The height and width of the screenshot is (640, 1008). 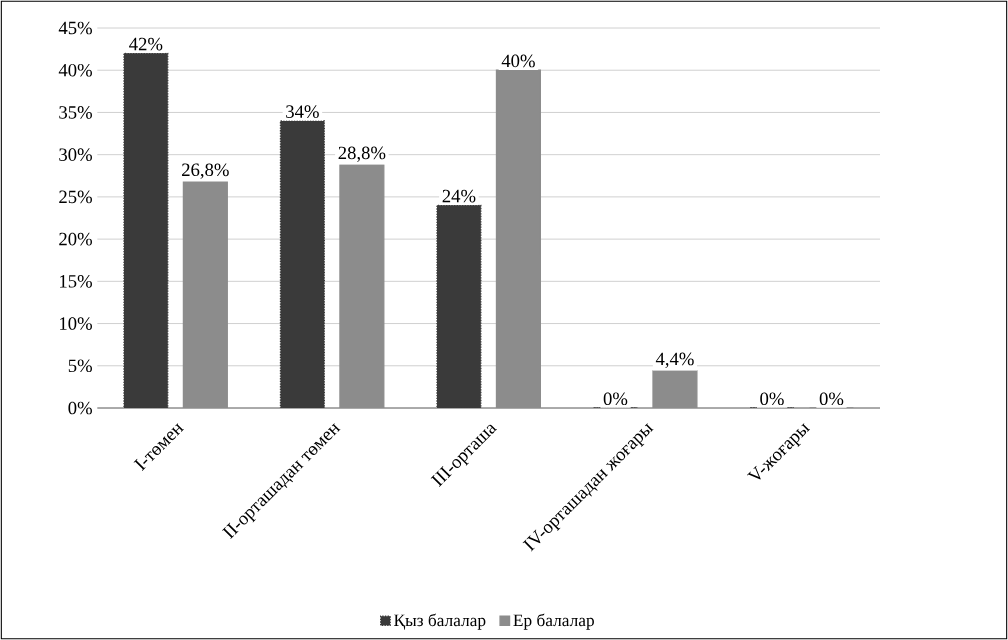 What do you see at coordinates (75, 28) in the screenshot?
I see `y-tick-label: 45%` at bounding box center [75, 28].